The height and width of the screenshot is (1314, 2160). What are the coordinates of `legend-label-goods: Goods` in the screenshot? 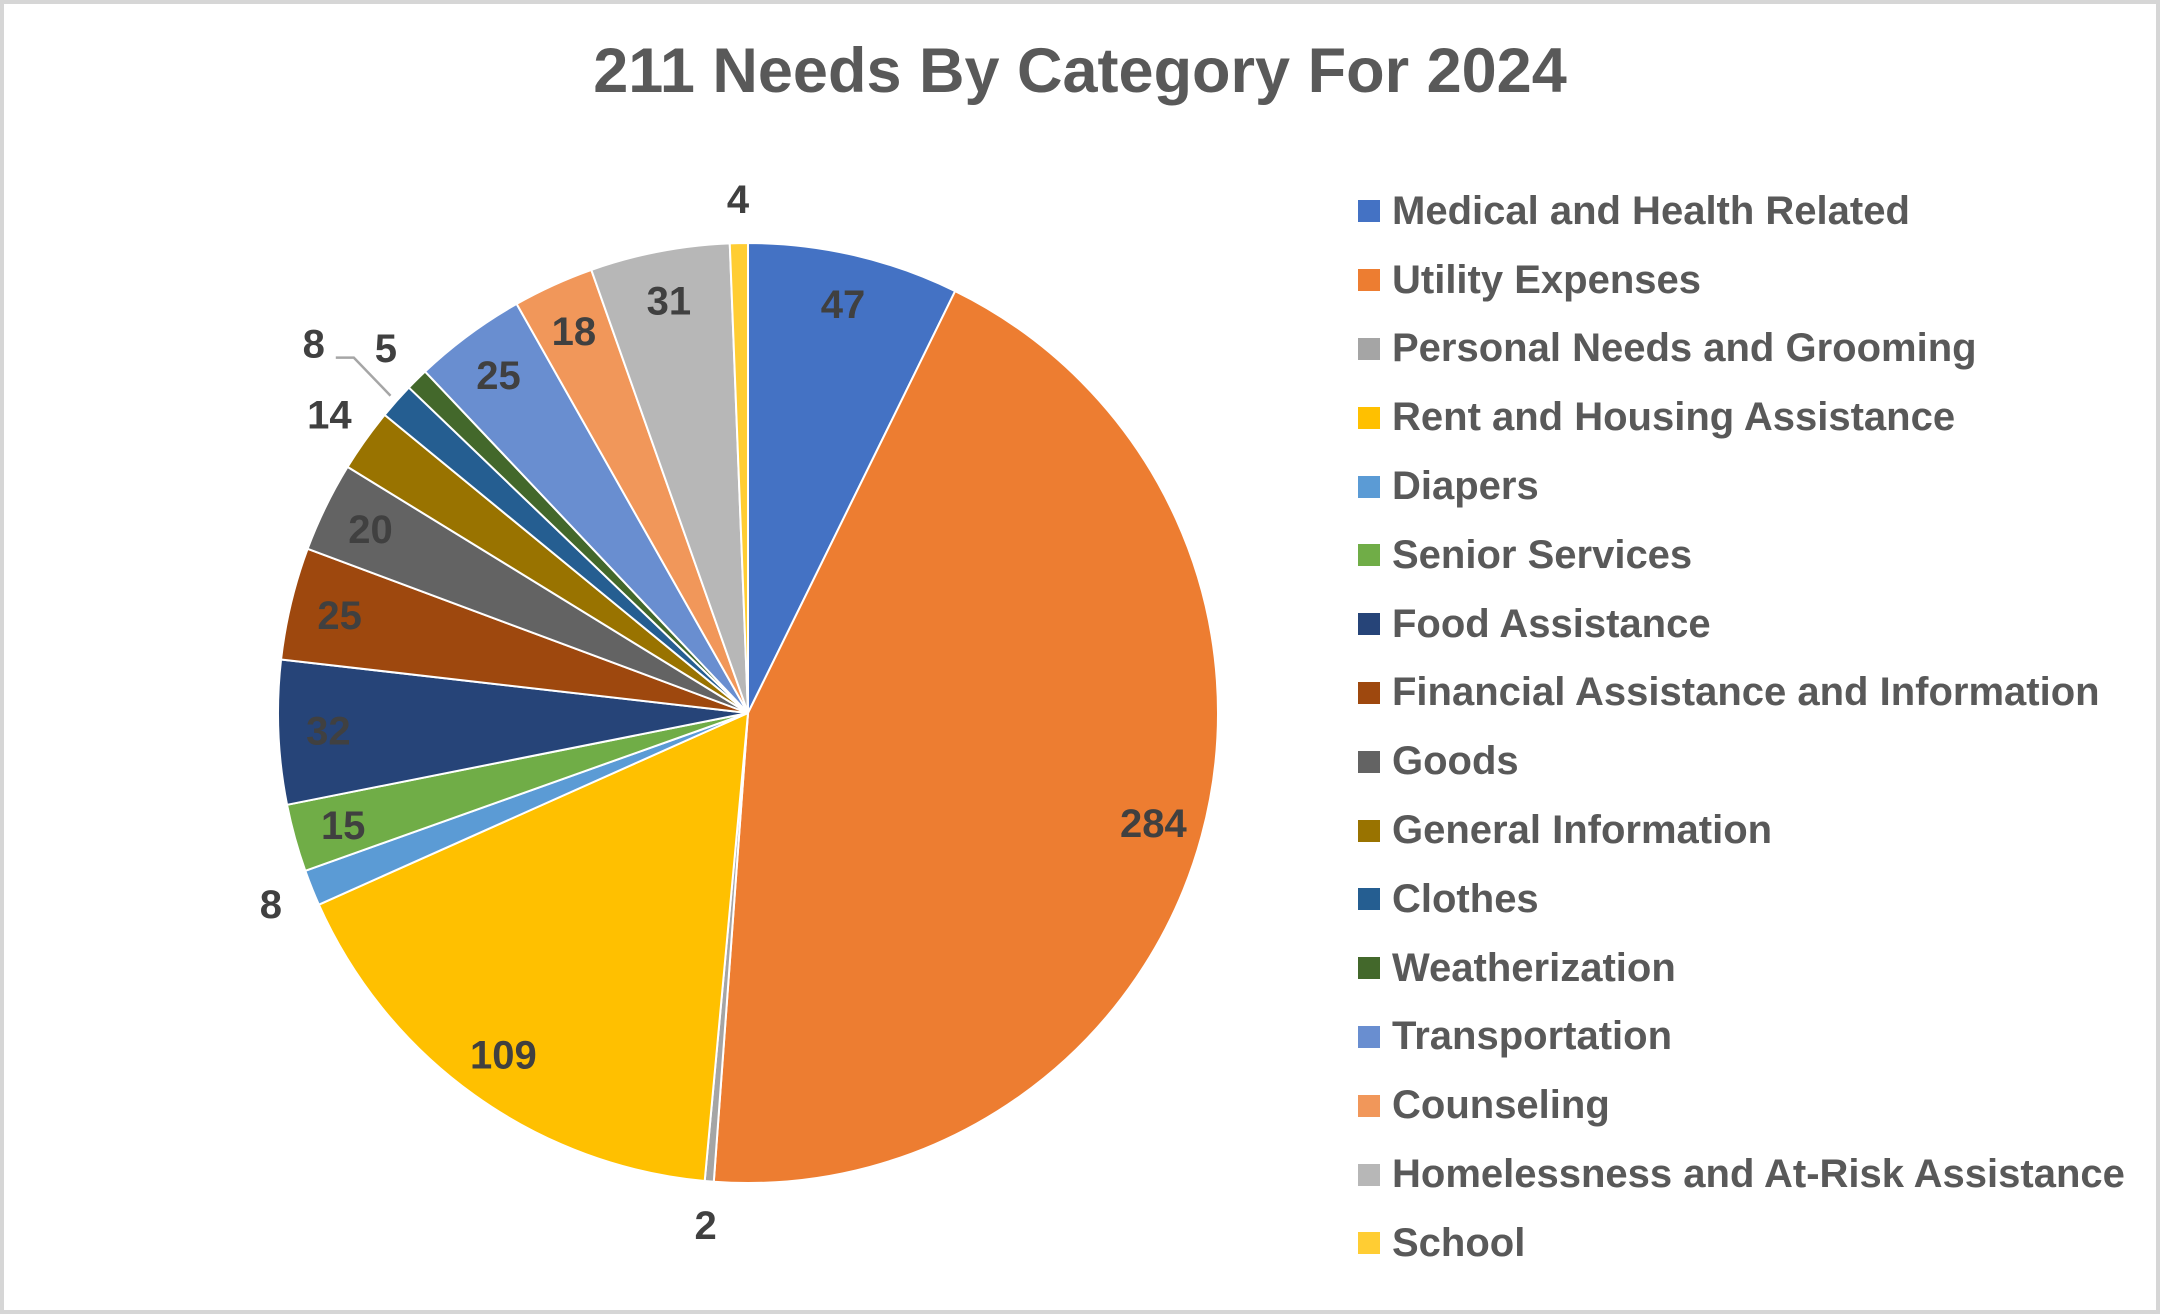 It's located at (1455, 761).